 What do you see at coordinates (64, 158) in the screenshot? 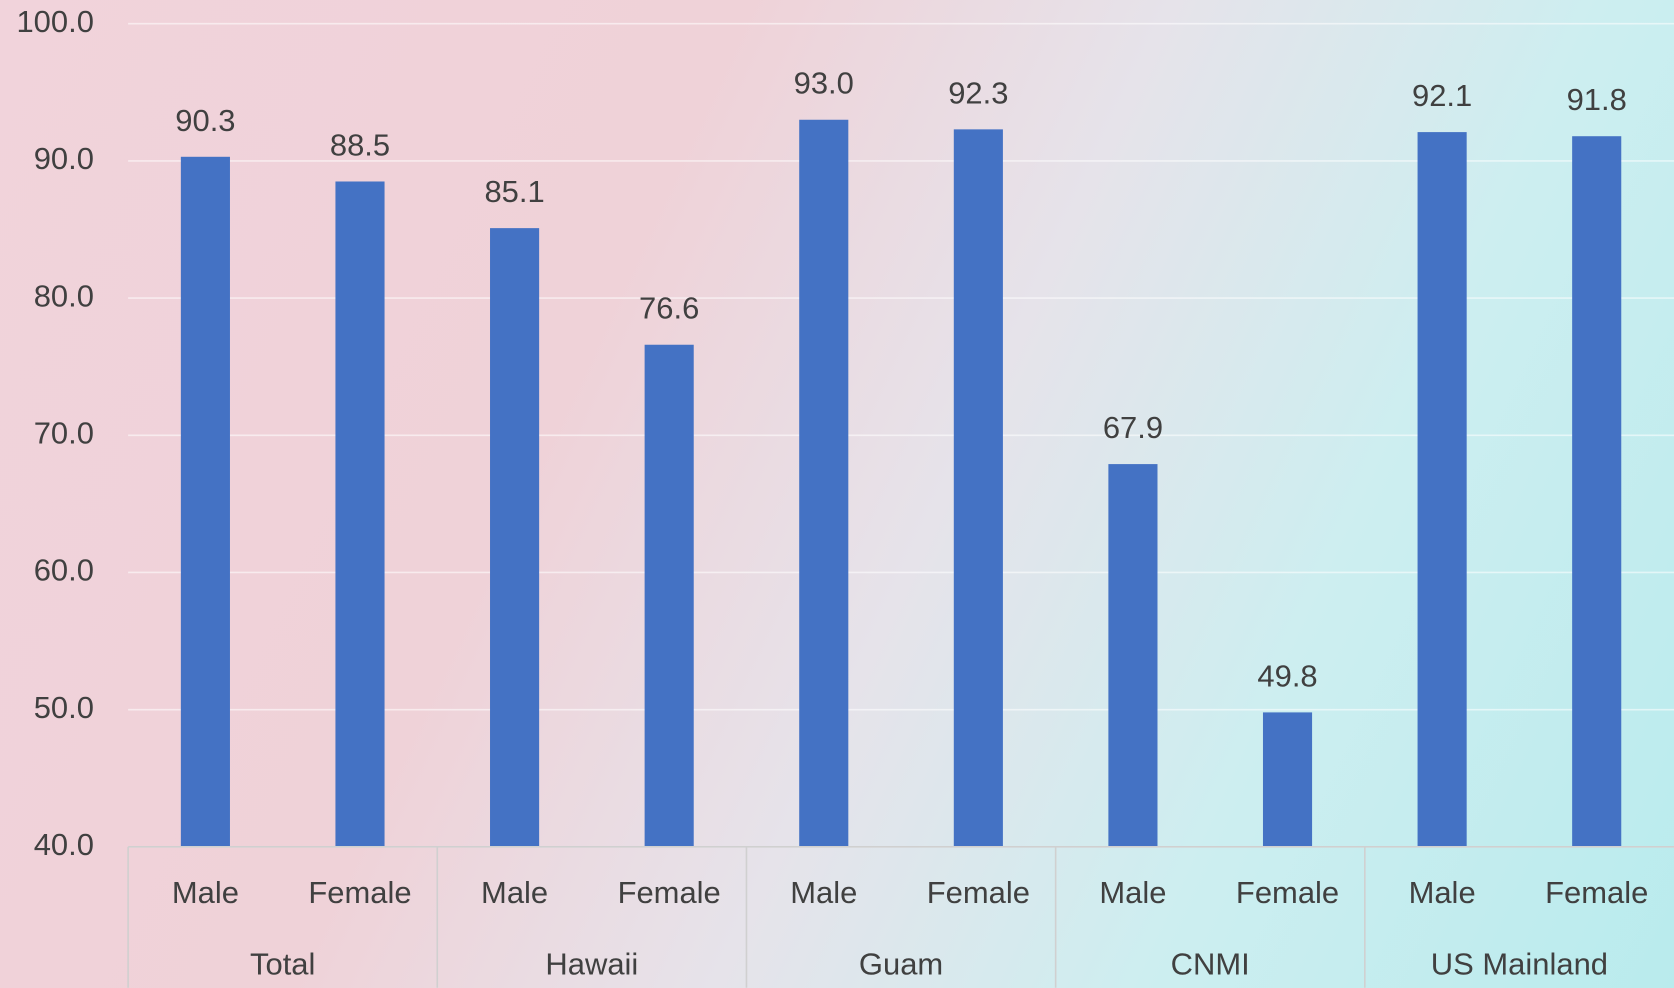
I see `y-tick-label: 90.0` at bounding box center [64, 158].